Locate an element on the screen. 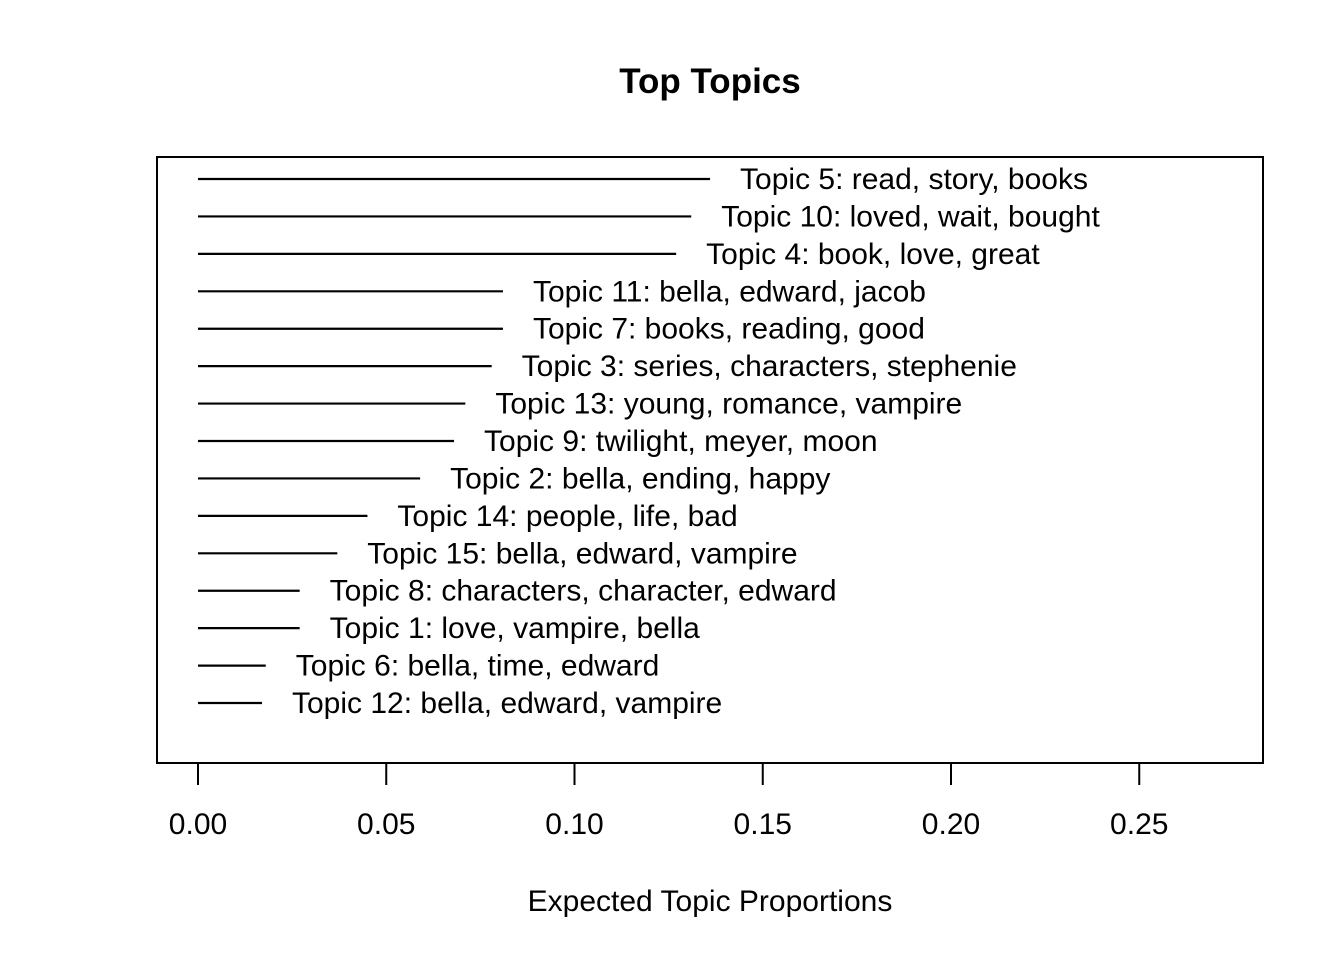 The width and height of the screenshot is (1344, 960). topic-label: Topic 9: twilight, meyer, moon is located at coordinates (681, 441).